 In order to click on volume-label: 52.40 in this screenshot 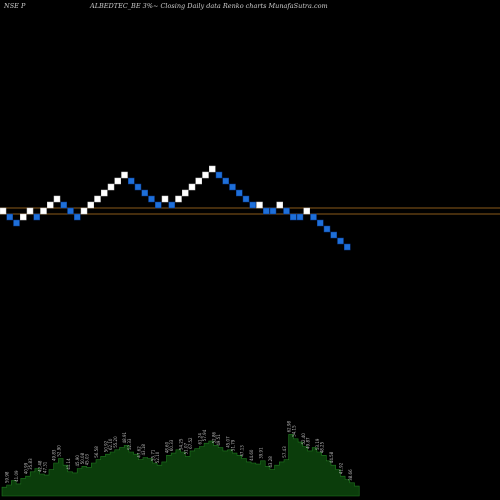, I will do `click(303, 439)`.